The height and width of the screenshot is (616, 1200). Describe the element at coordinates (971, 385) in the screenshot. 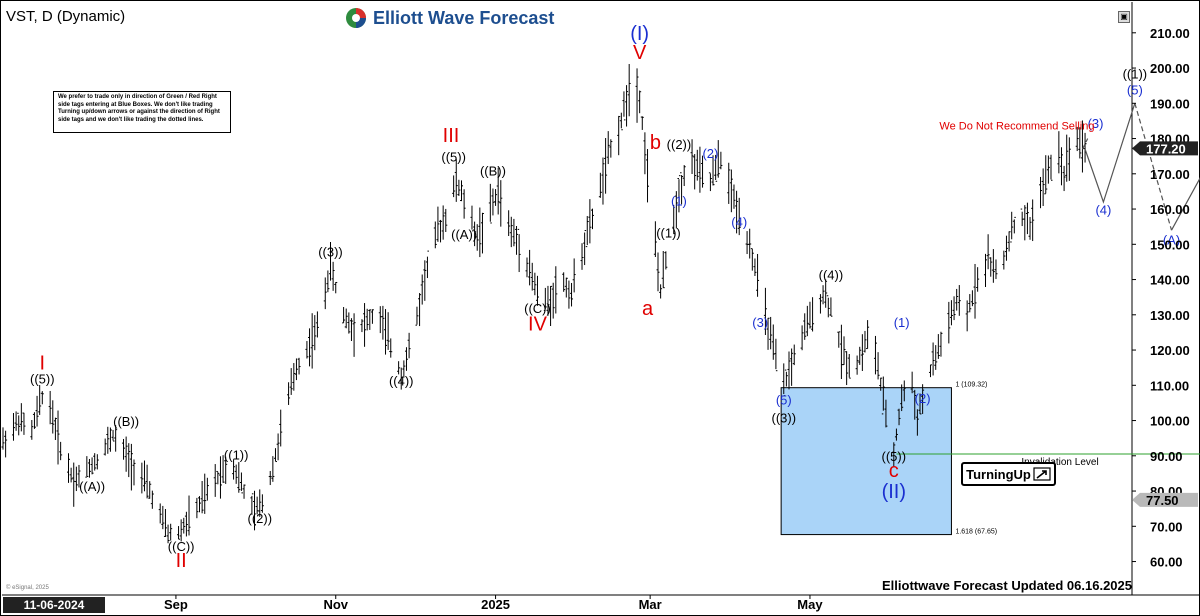

I see `fib-label: 1 (109.32)` at that location.